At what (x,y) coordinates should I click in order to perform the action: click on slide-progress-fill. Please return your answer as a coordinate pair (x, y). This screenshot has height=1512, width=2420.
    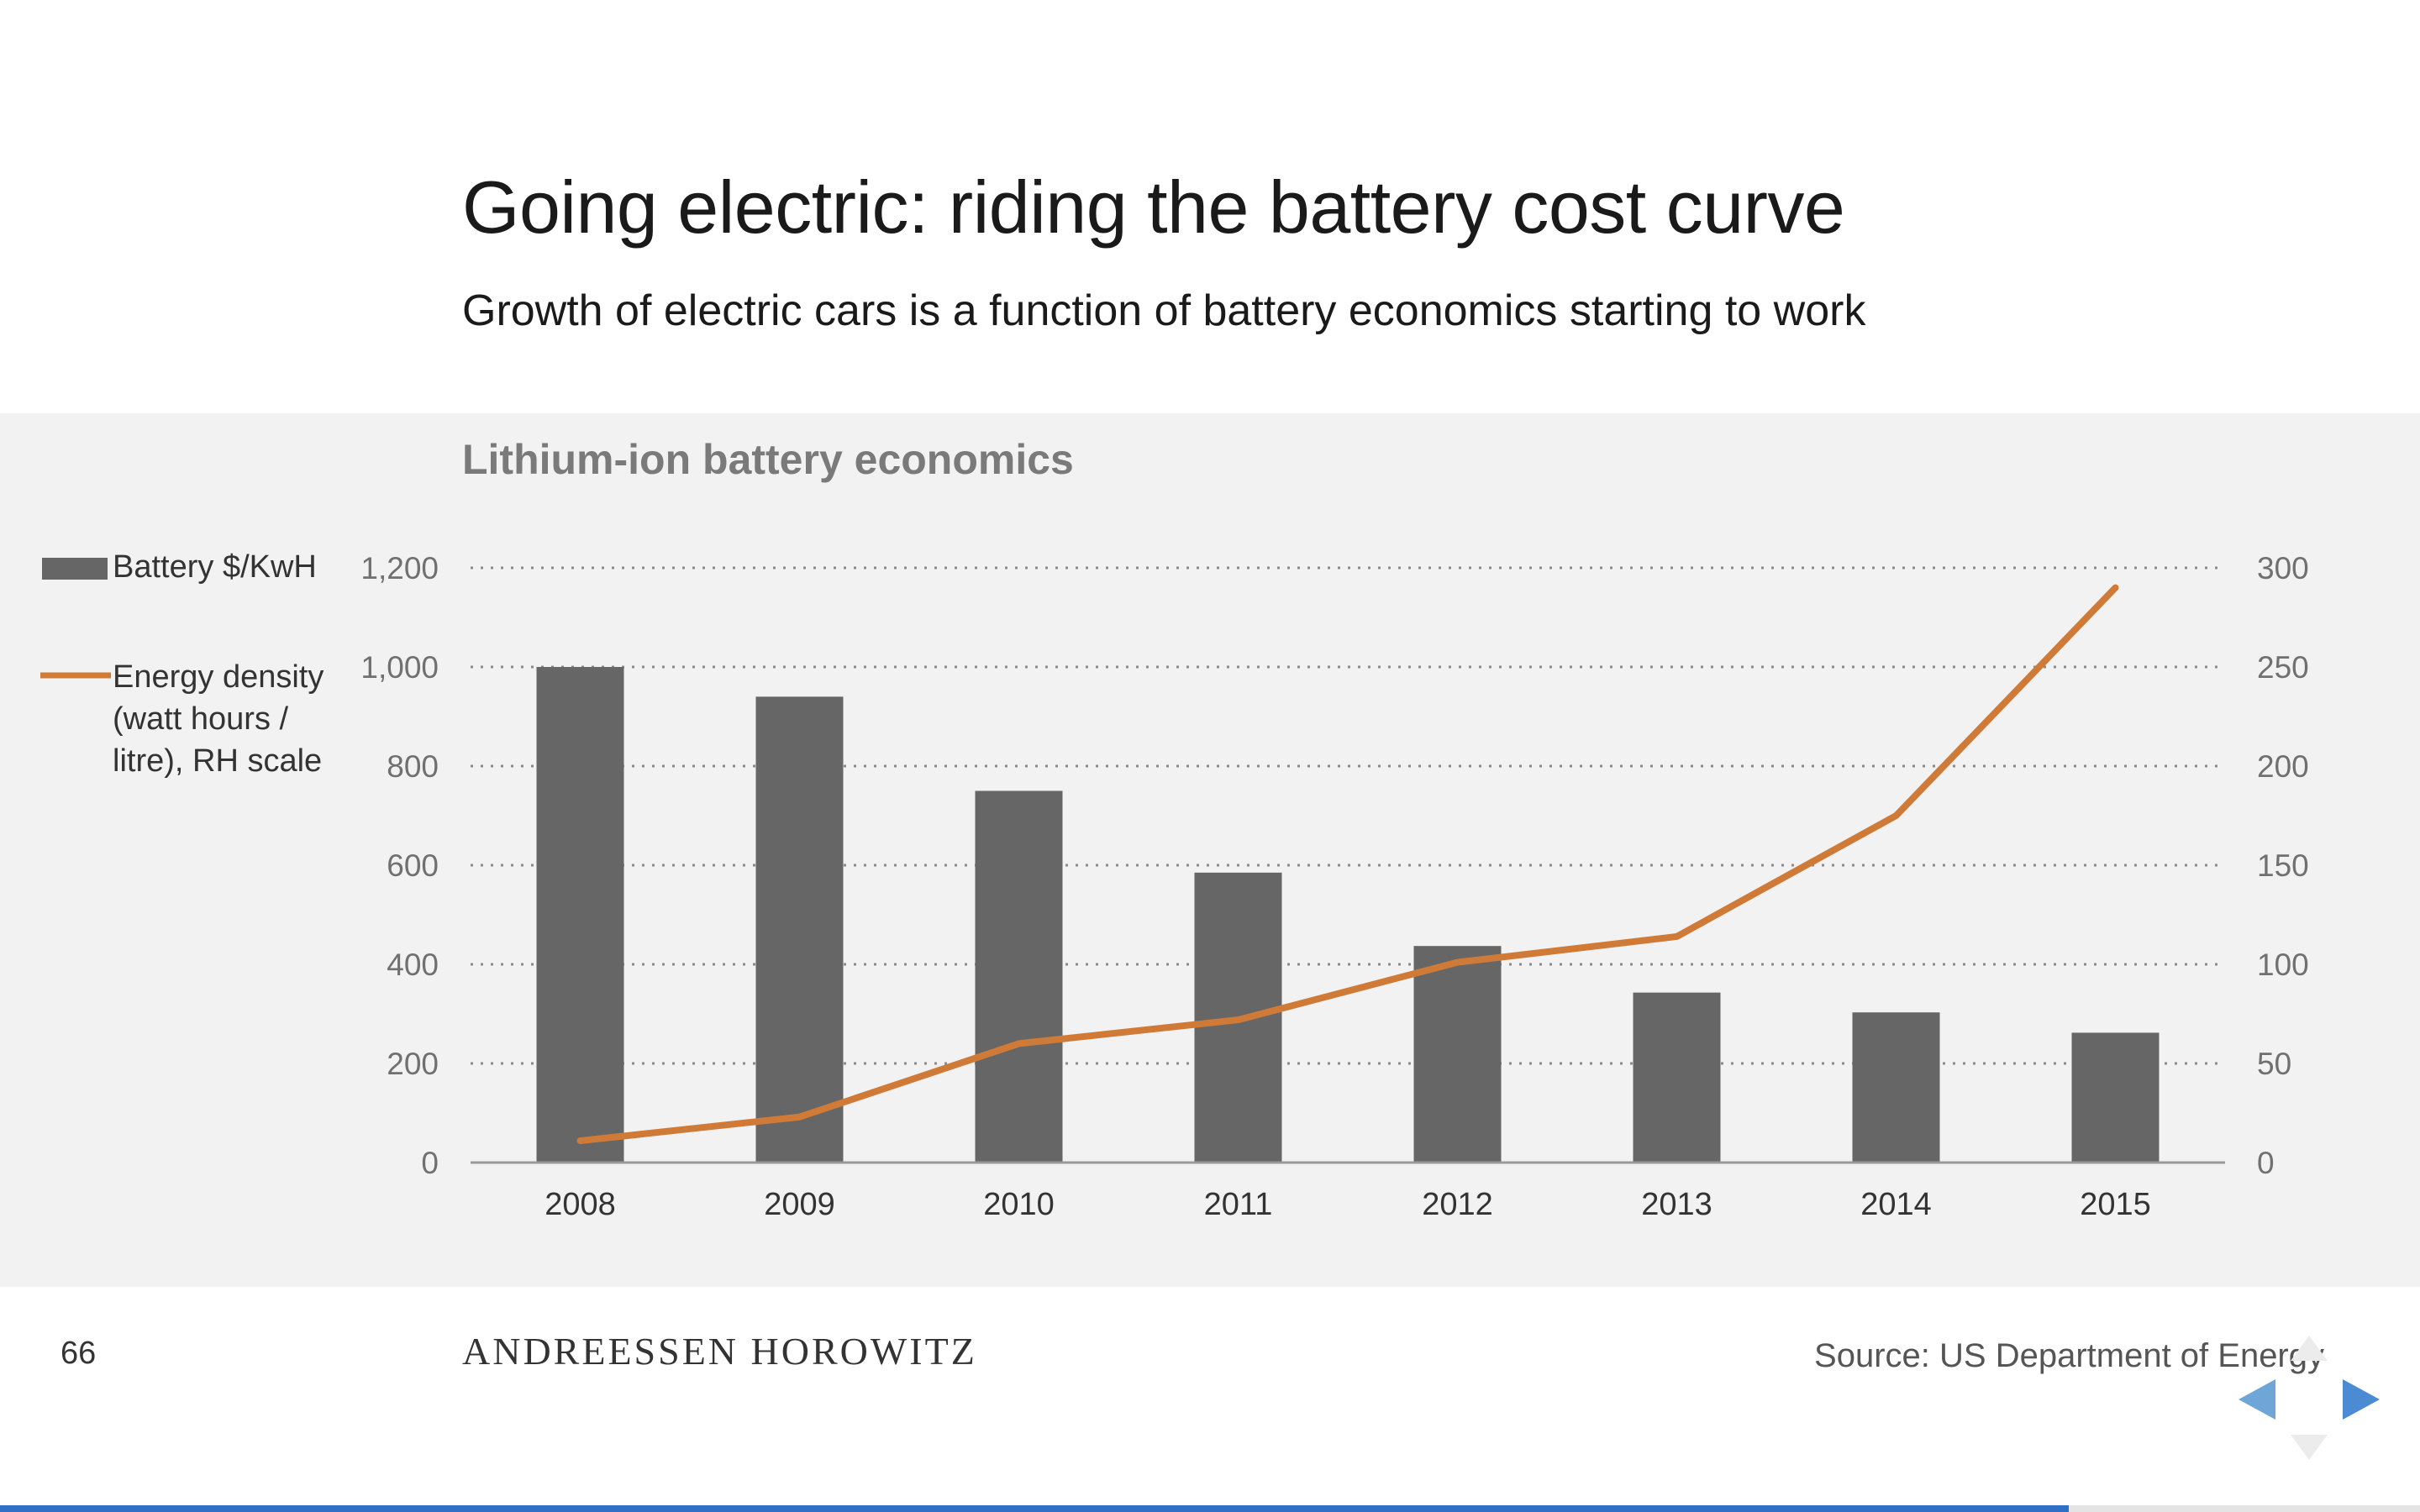
    Looking at the image, I should click on (1035, 1508).